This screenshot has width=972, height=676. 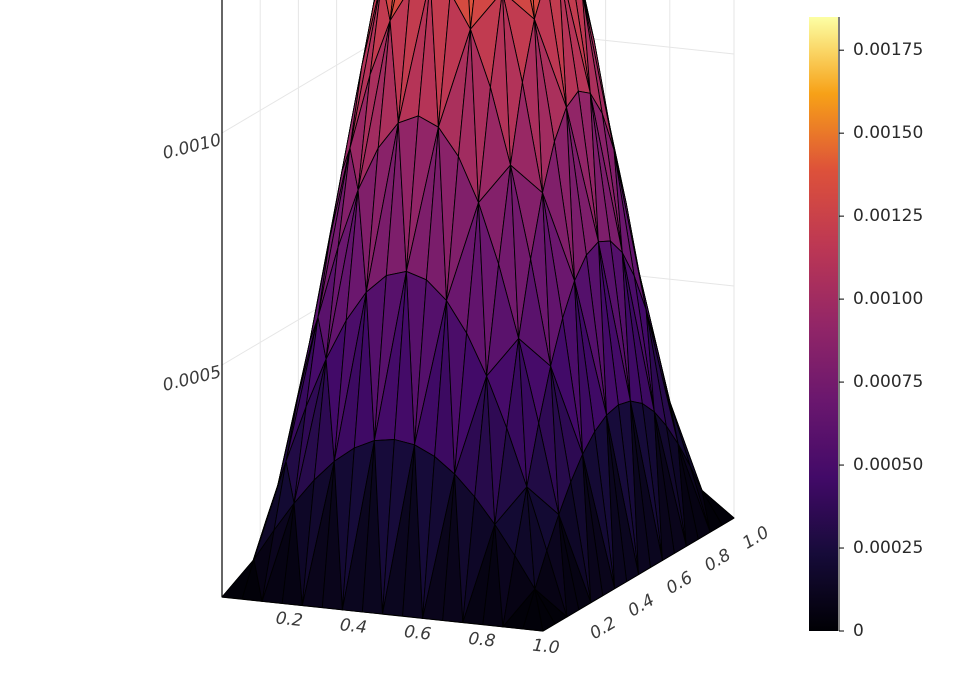 What do you see at coordinates (192, 379) in the screenshot?
I see `z-tick-label: 0.0005` at bounding box center [192, 379].